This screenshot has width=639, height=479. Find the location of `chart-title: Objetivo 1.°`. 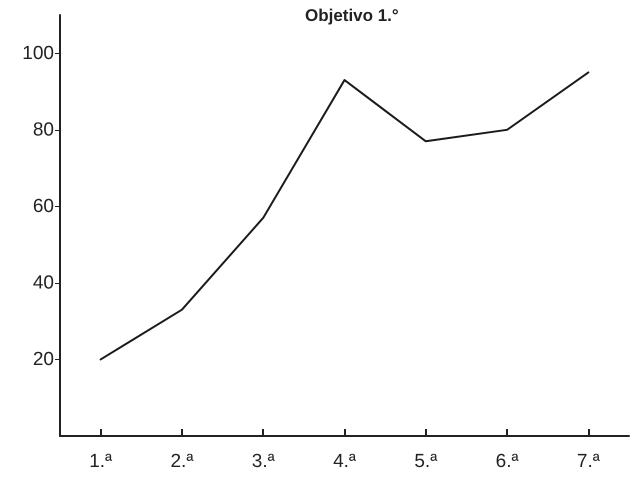

chart-title: Objetivo 1.° is located at coordinates (352, 15).